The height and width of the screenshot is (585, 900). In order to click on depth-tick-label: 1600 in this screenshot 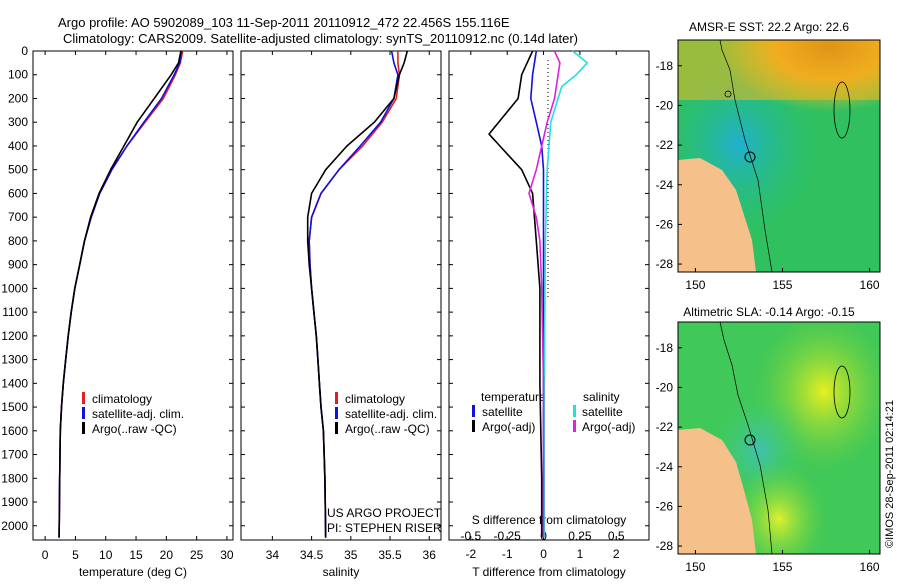, I will do `click(14, 431)`.